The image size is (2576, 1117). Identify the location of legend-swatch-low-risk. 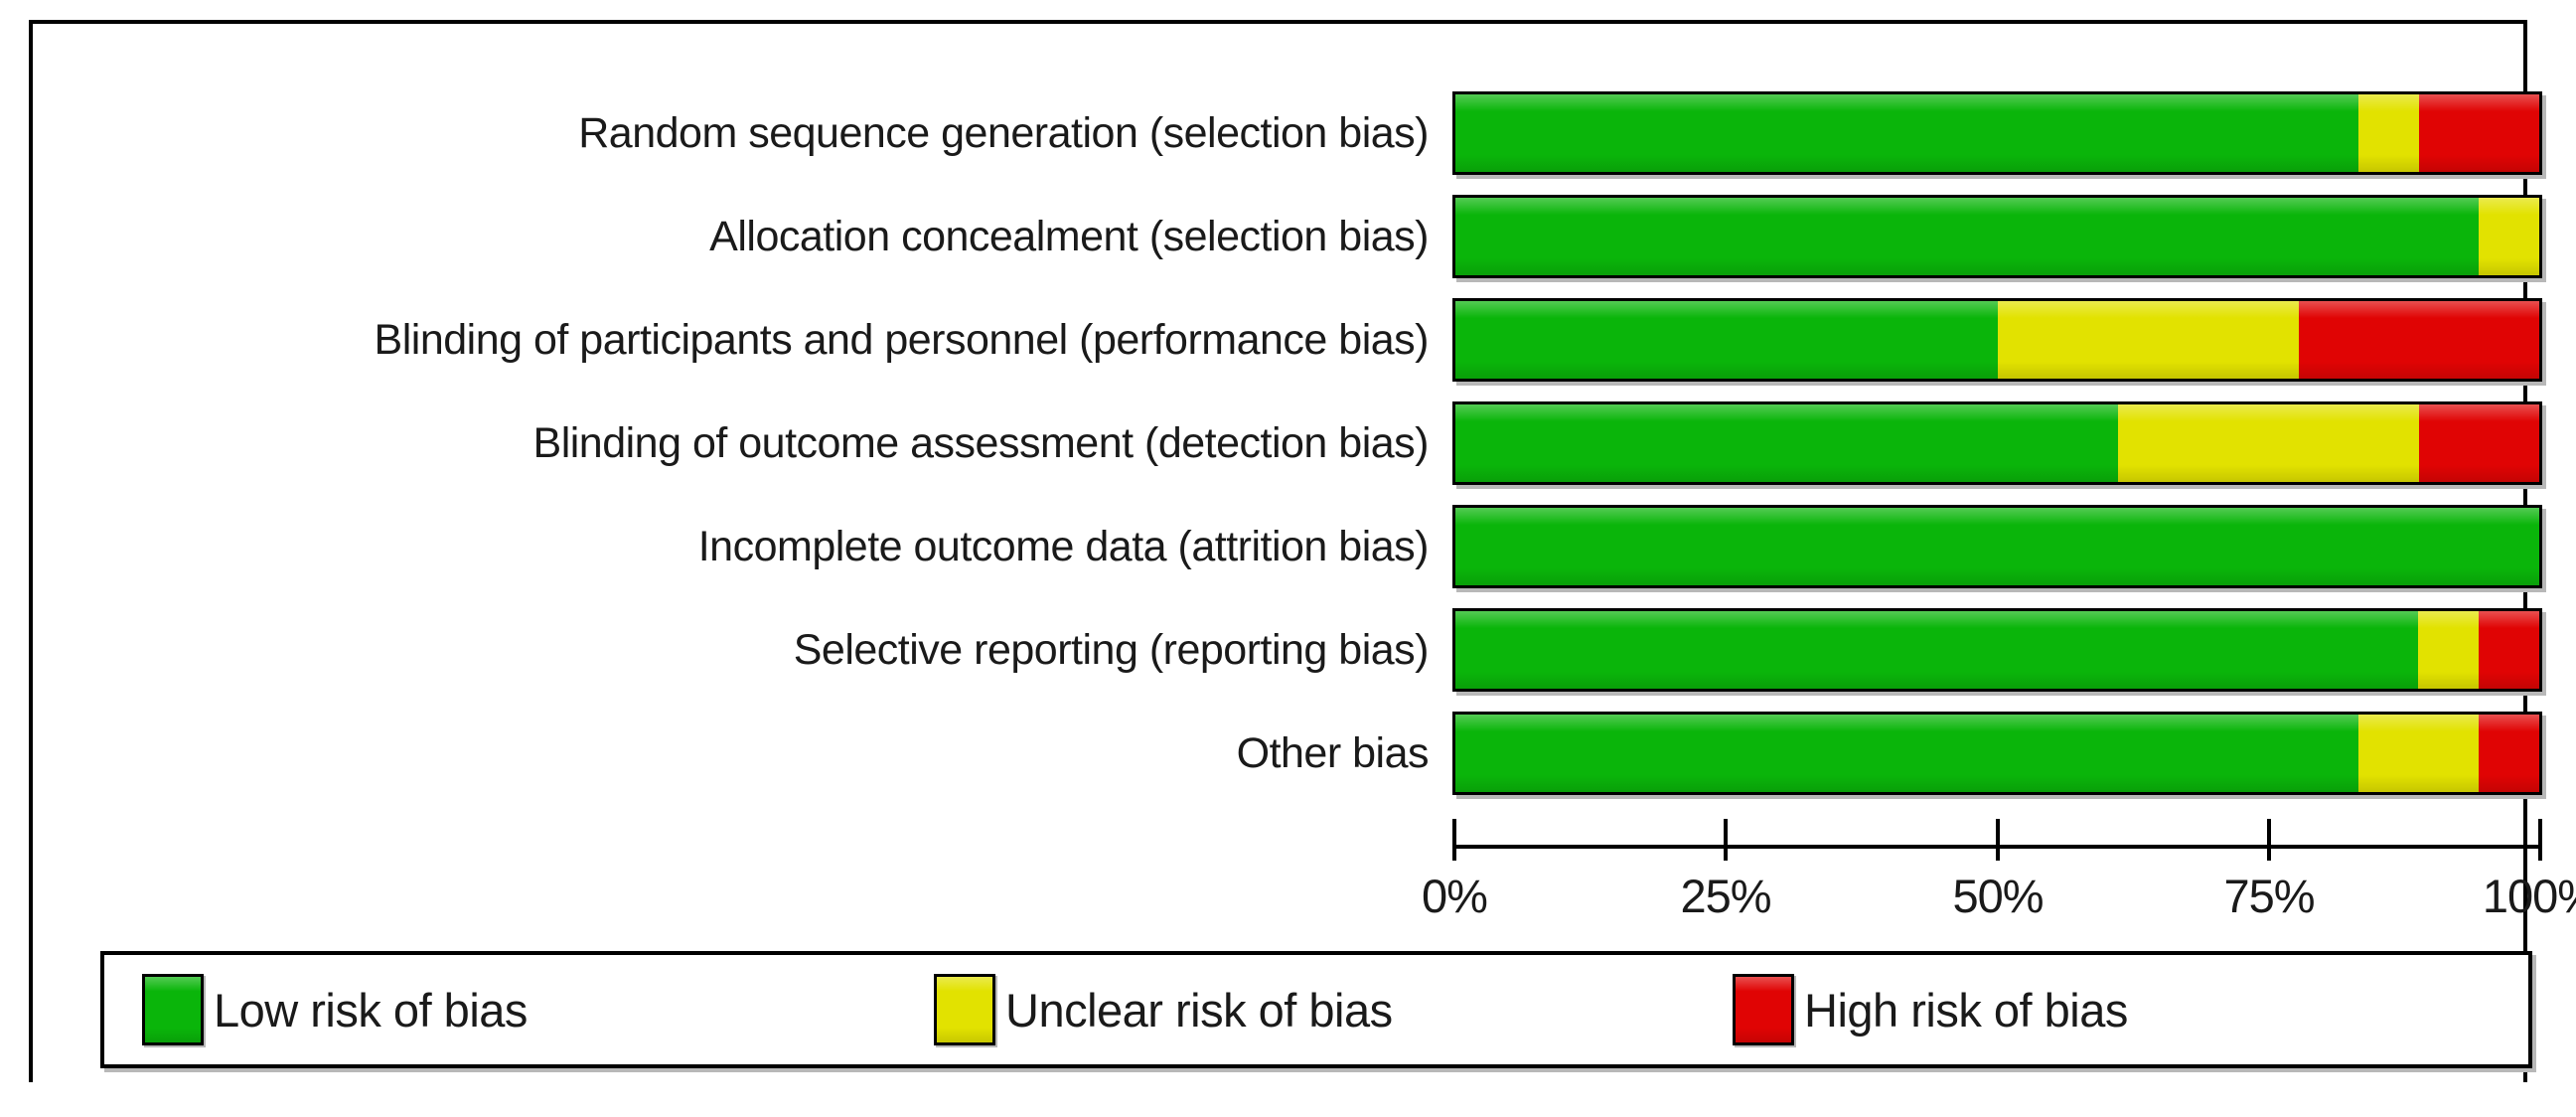
(173, 1010).